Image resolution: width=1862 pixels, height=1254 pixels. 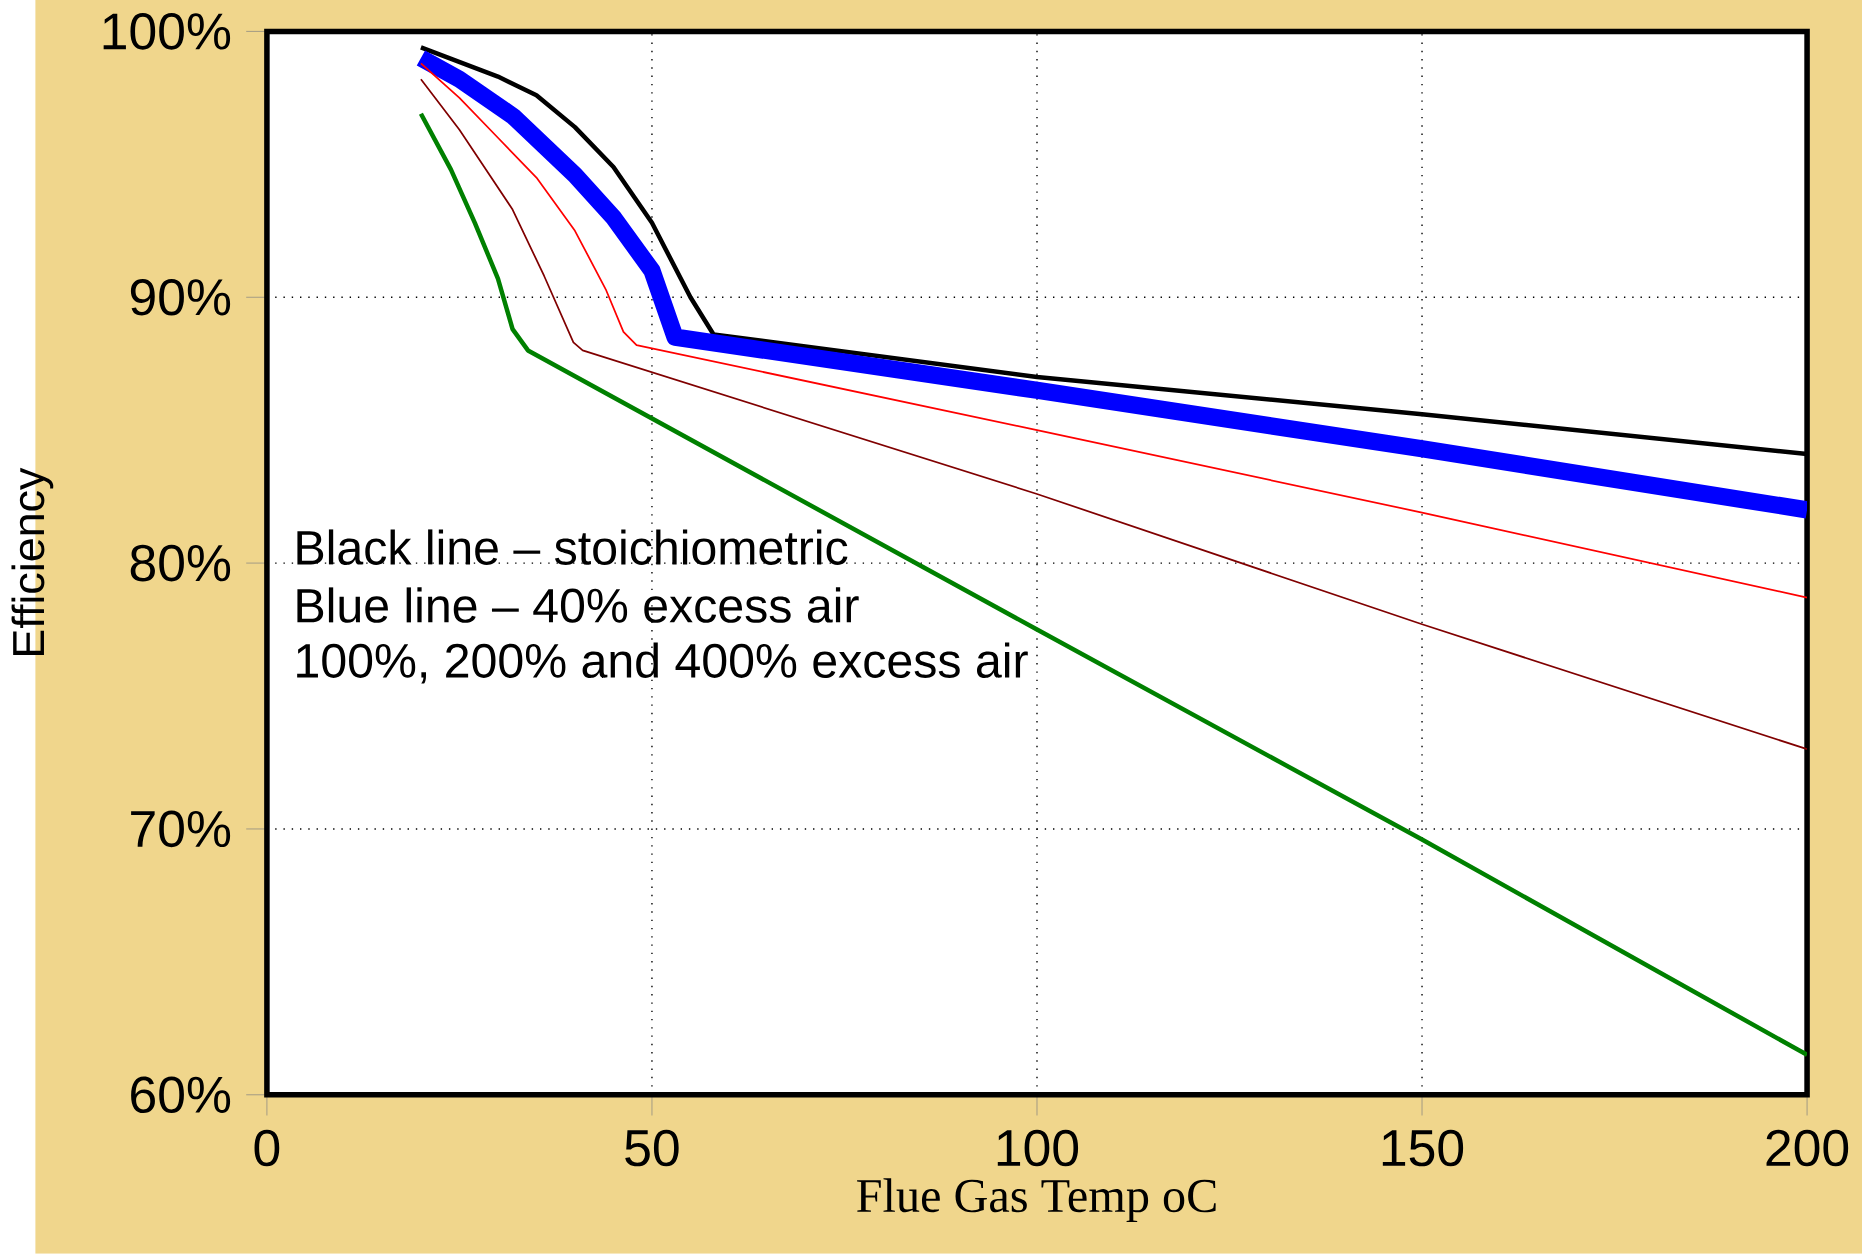 I want to click on y-tick-label: 70%, so click(x=181, y=829).